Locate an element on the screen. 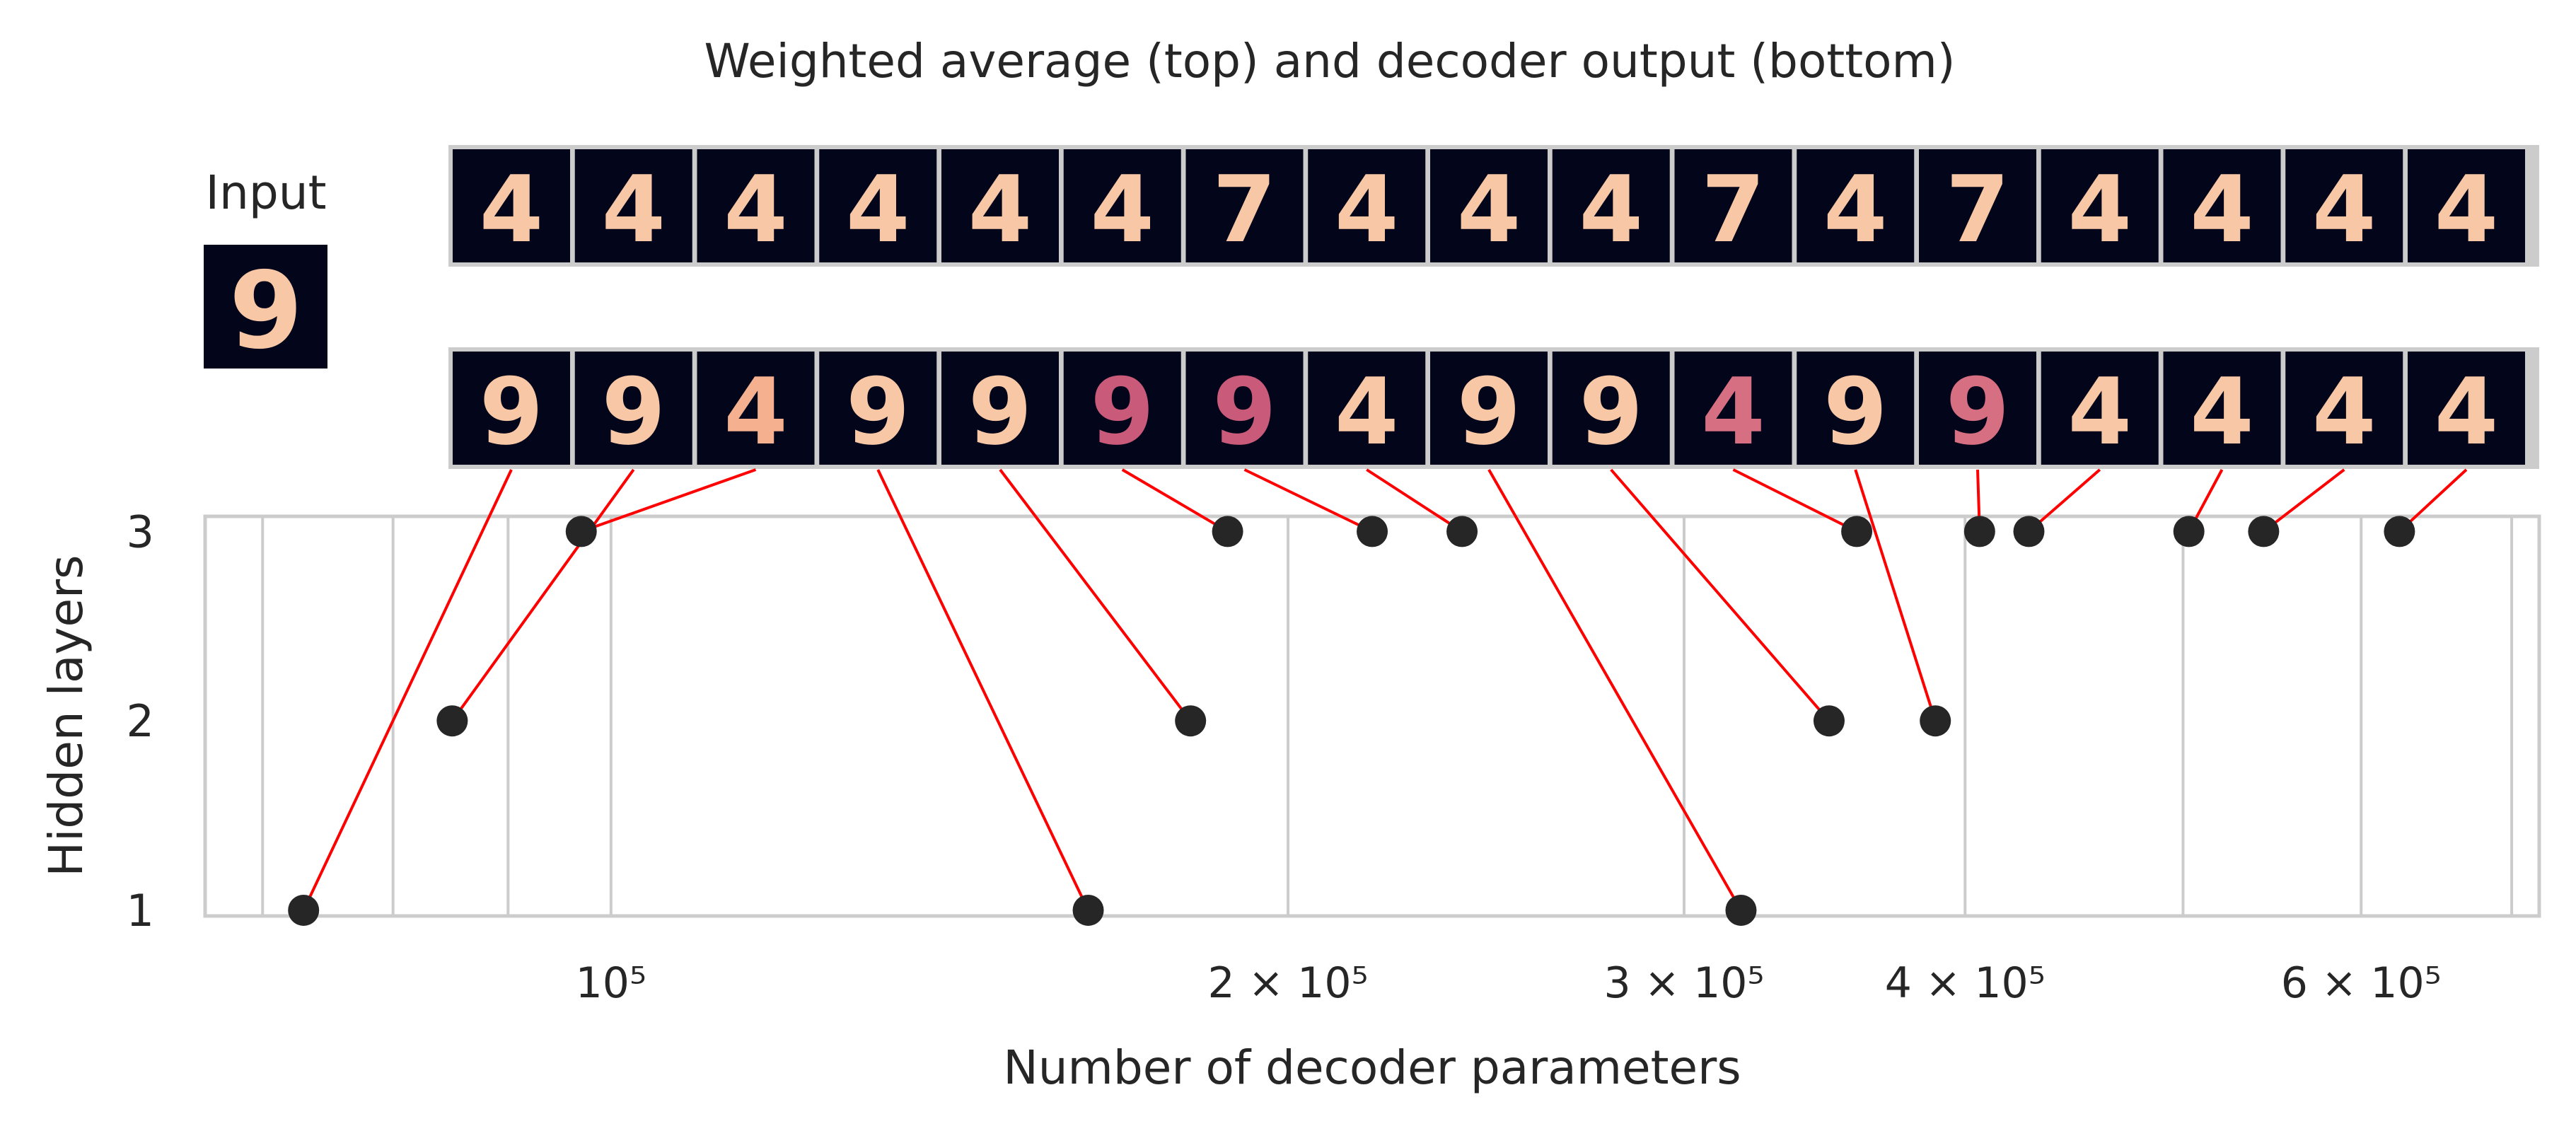 The height and width of the screenshot is (1131, 2576). x-tick-label: 4 × 10⁵ is located at coordinates (1965, 983).